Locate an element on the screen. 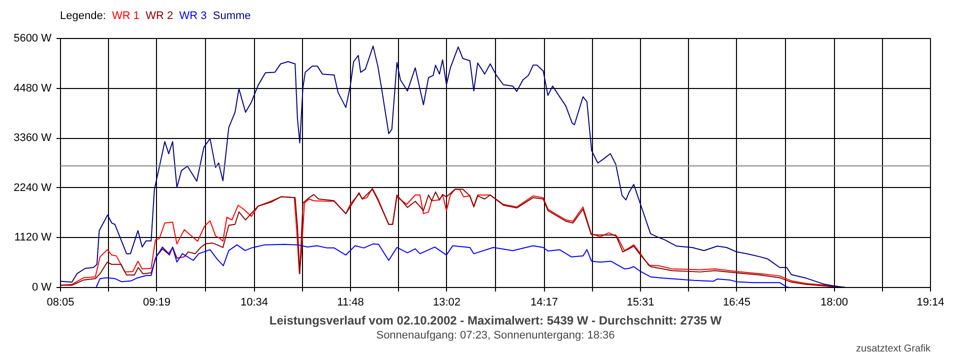 This screenshot has height=360, width=960. y-tick-label: 4480 W is located at coordinates (33, 88).